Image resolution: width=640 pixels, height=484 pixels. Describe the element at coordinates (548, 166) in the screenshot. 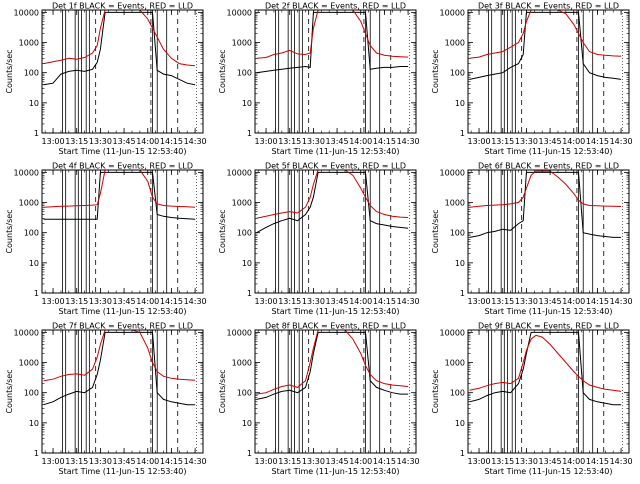

I see `panel-title: Det 6f BLACK = Events, RED = LLD` at that location.